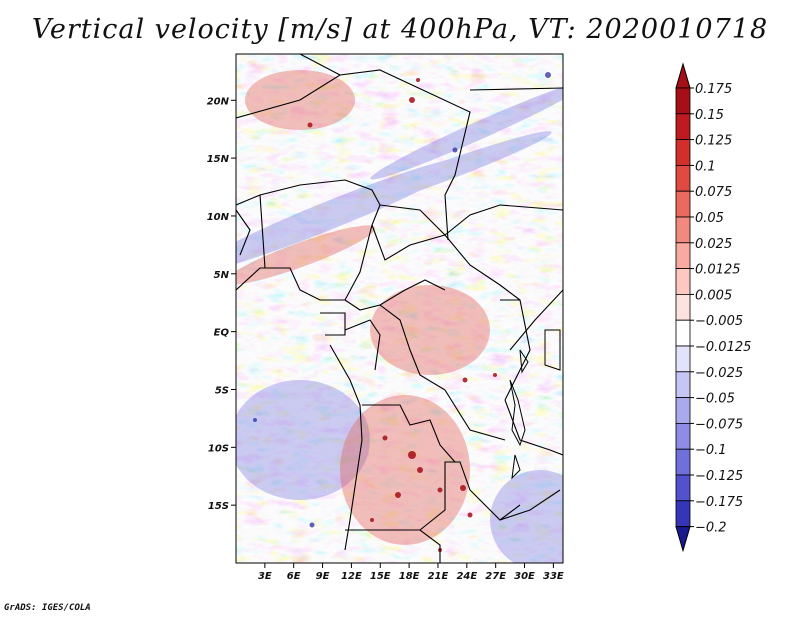 The width and height of the screenshot is (800, 618). What do you see at coordinates (222, 390) in the screenshot?
I see `lat-tick-label: 5S` at bounding box center [222, 390].